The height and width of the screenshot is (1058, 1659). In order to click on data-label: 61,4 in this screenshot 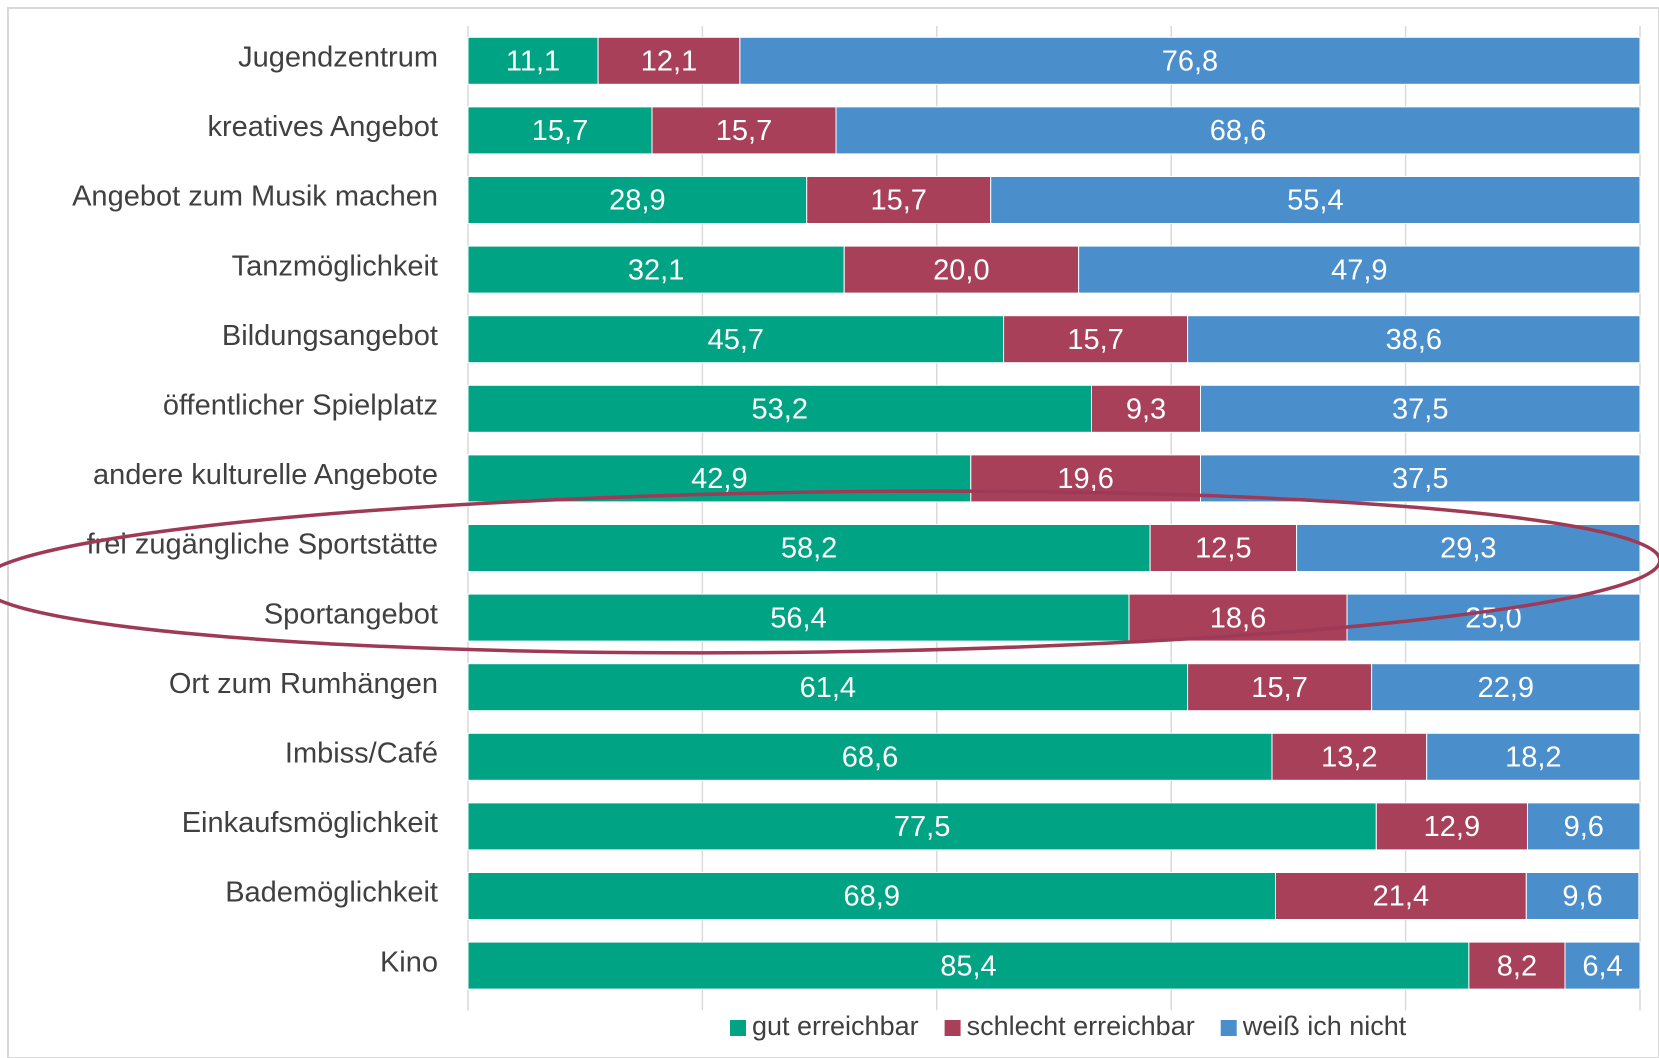, I will do `click(828, 688)`.